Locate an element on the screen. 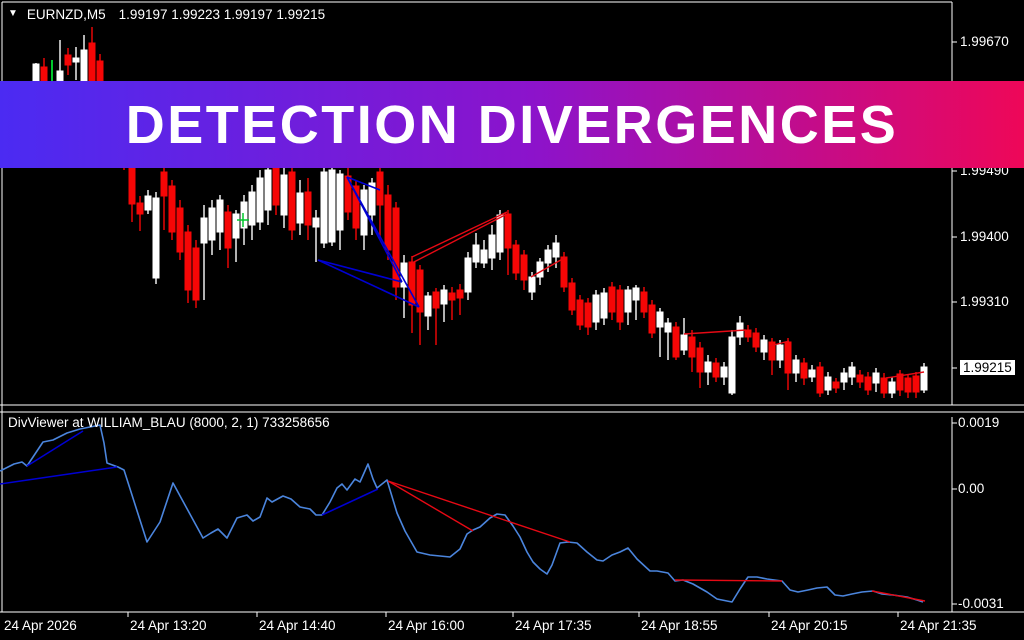 This screenshot has height=640, width=1024. promo-banner-text: DETECTION DIVERGENCES is located at coordinates (512, 124).